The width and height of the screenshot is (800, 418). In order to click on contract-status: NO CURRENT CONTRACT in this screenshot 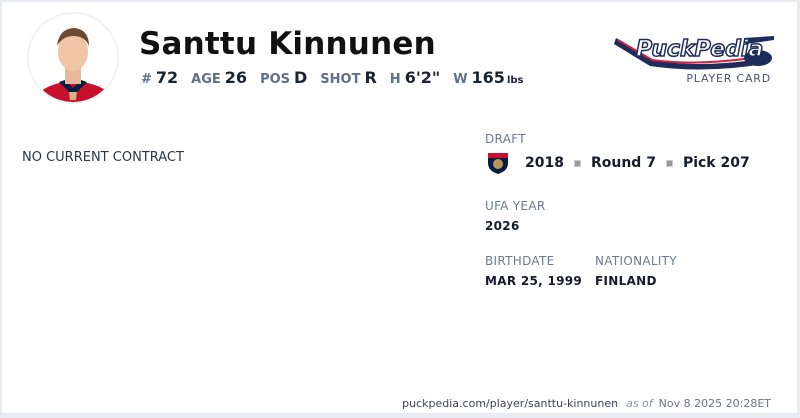, I will do `click(103, 157)`.